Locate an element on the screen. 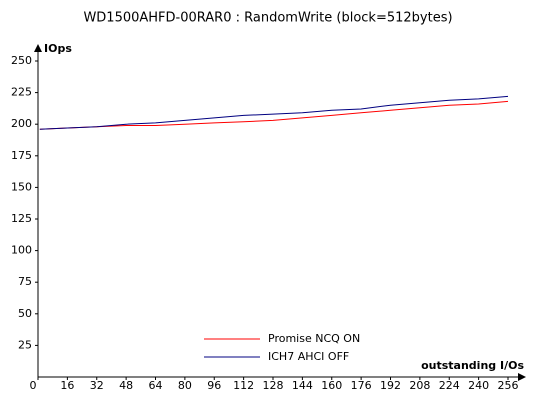 The height and width of the screenshot is (405, 540). x-tick-label: 144 is located at coordinates (302, 385).